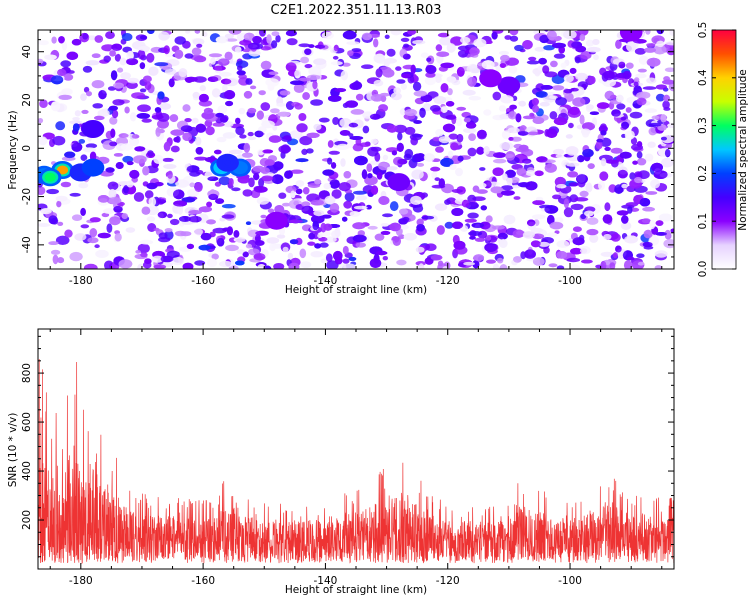 Image resolution: width=750 pixels, height=600 pixels. Describe the element at coordinates (13, 450) in the screenshot. I see `snr-y-label: SNR (10 * v/v)` at that location.